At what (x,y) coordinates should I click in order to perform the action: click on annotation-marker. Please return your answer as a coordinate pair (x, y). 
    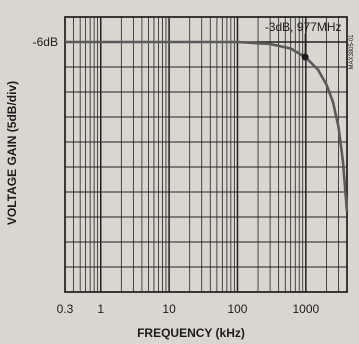
    Looking at the image, I should click on (305, 57).